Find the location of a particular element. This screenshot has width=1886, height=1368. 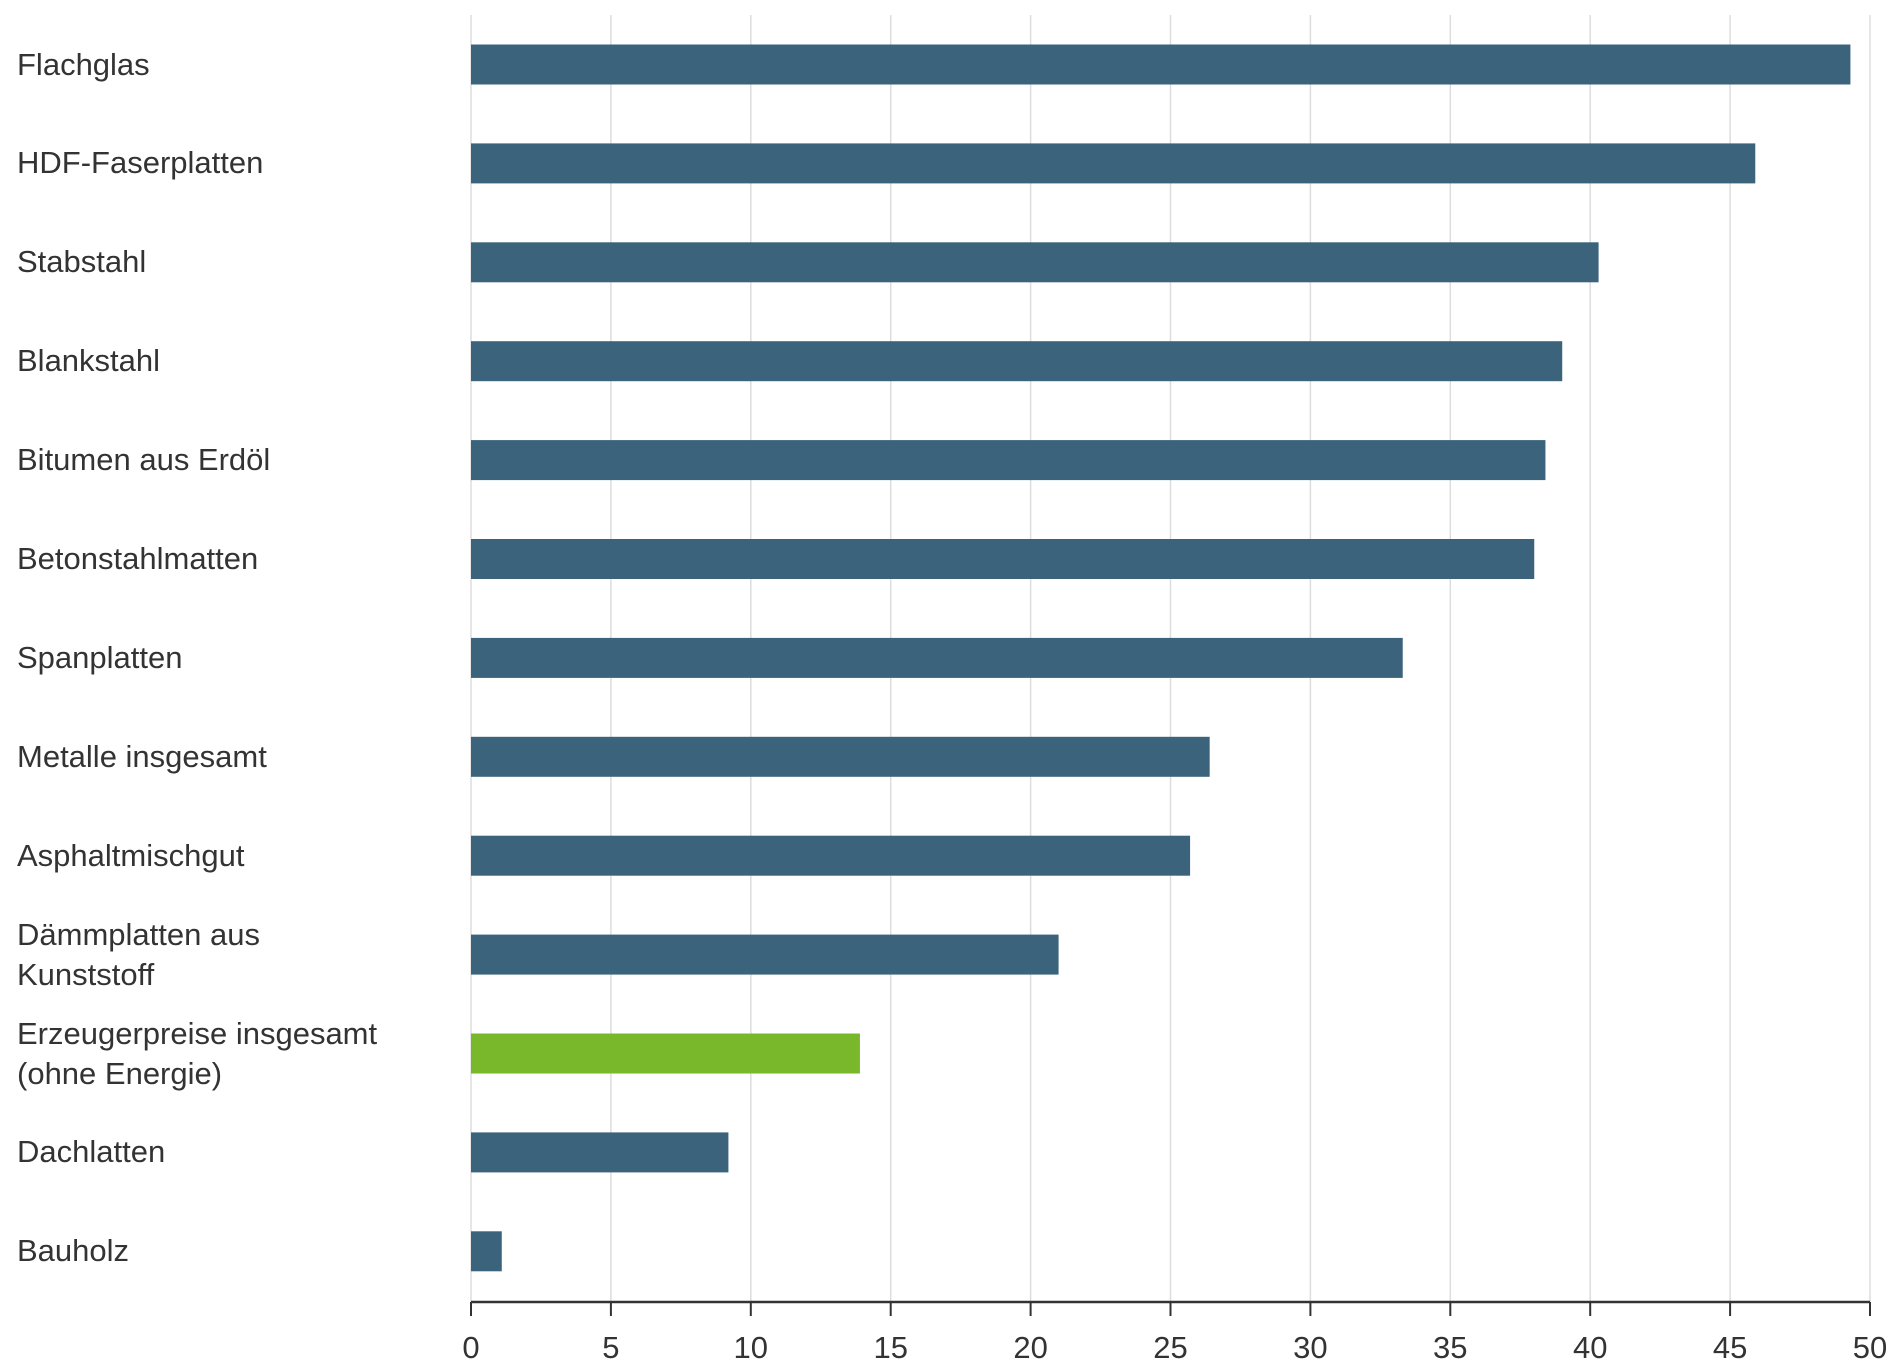

category-label-line: Kunststoff is located at coordinates (86, 974).